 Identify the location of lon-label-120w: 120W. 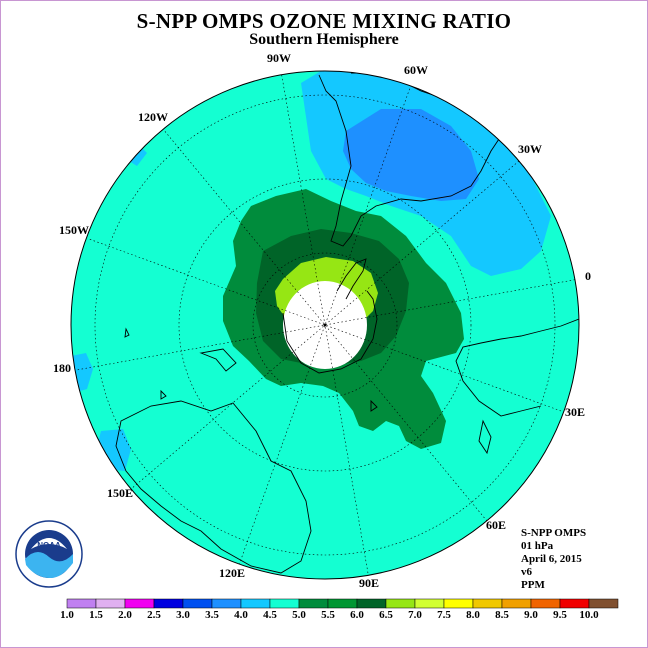
(153, 117).